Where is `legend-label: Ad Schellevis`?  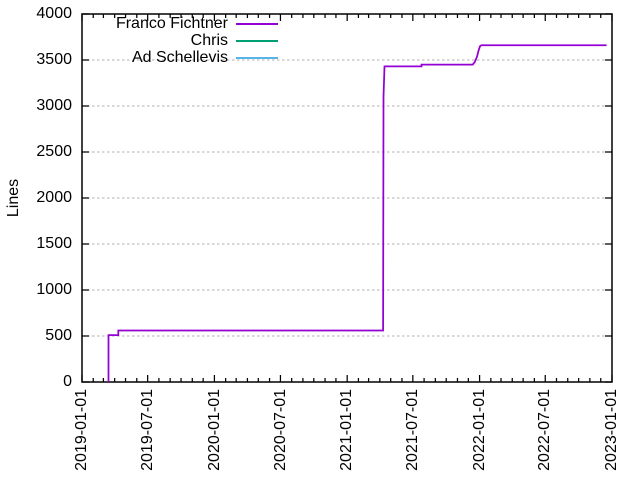
legend-label: Ad Schellevis is located at coordinates (179, 57).